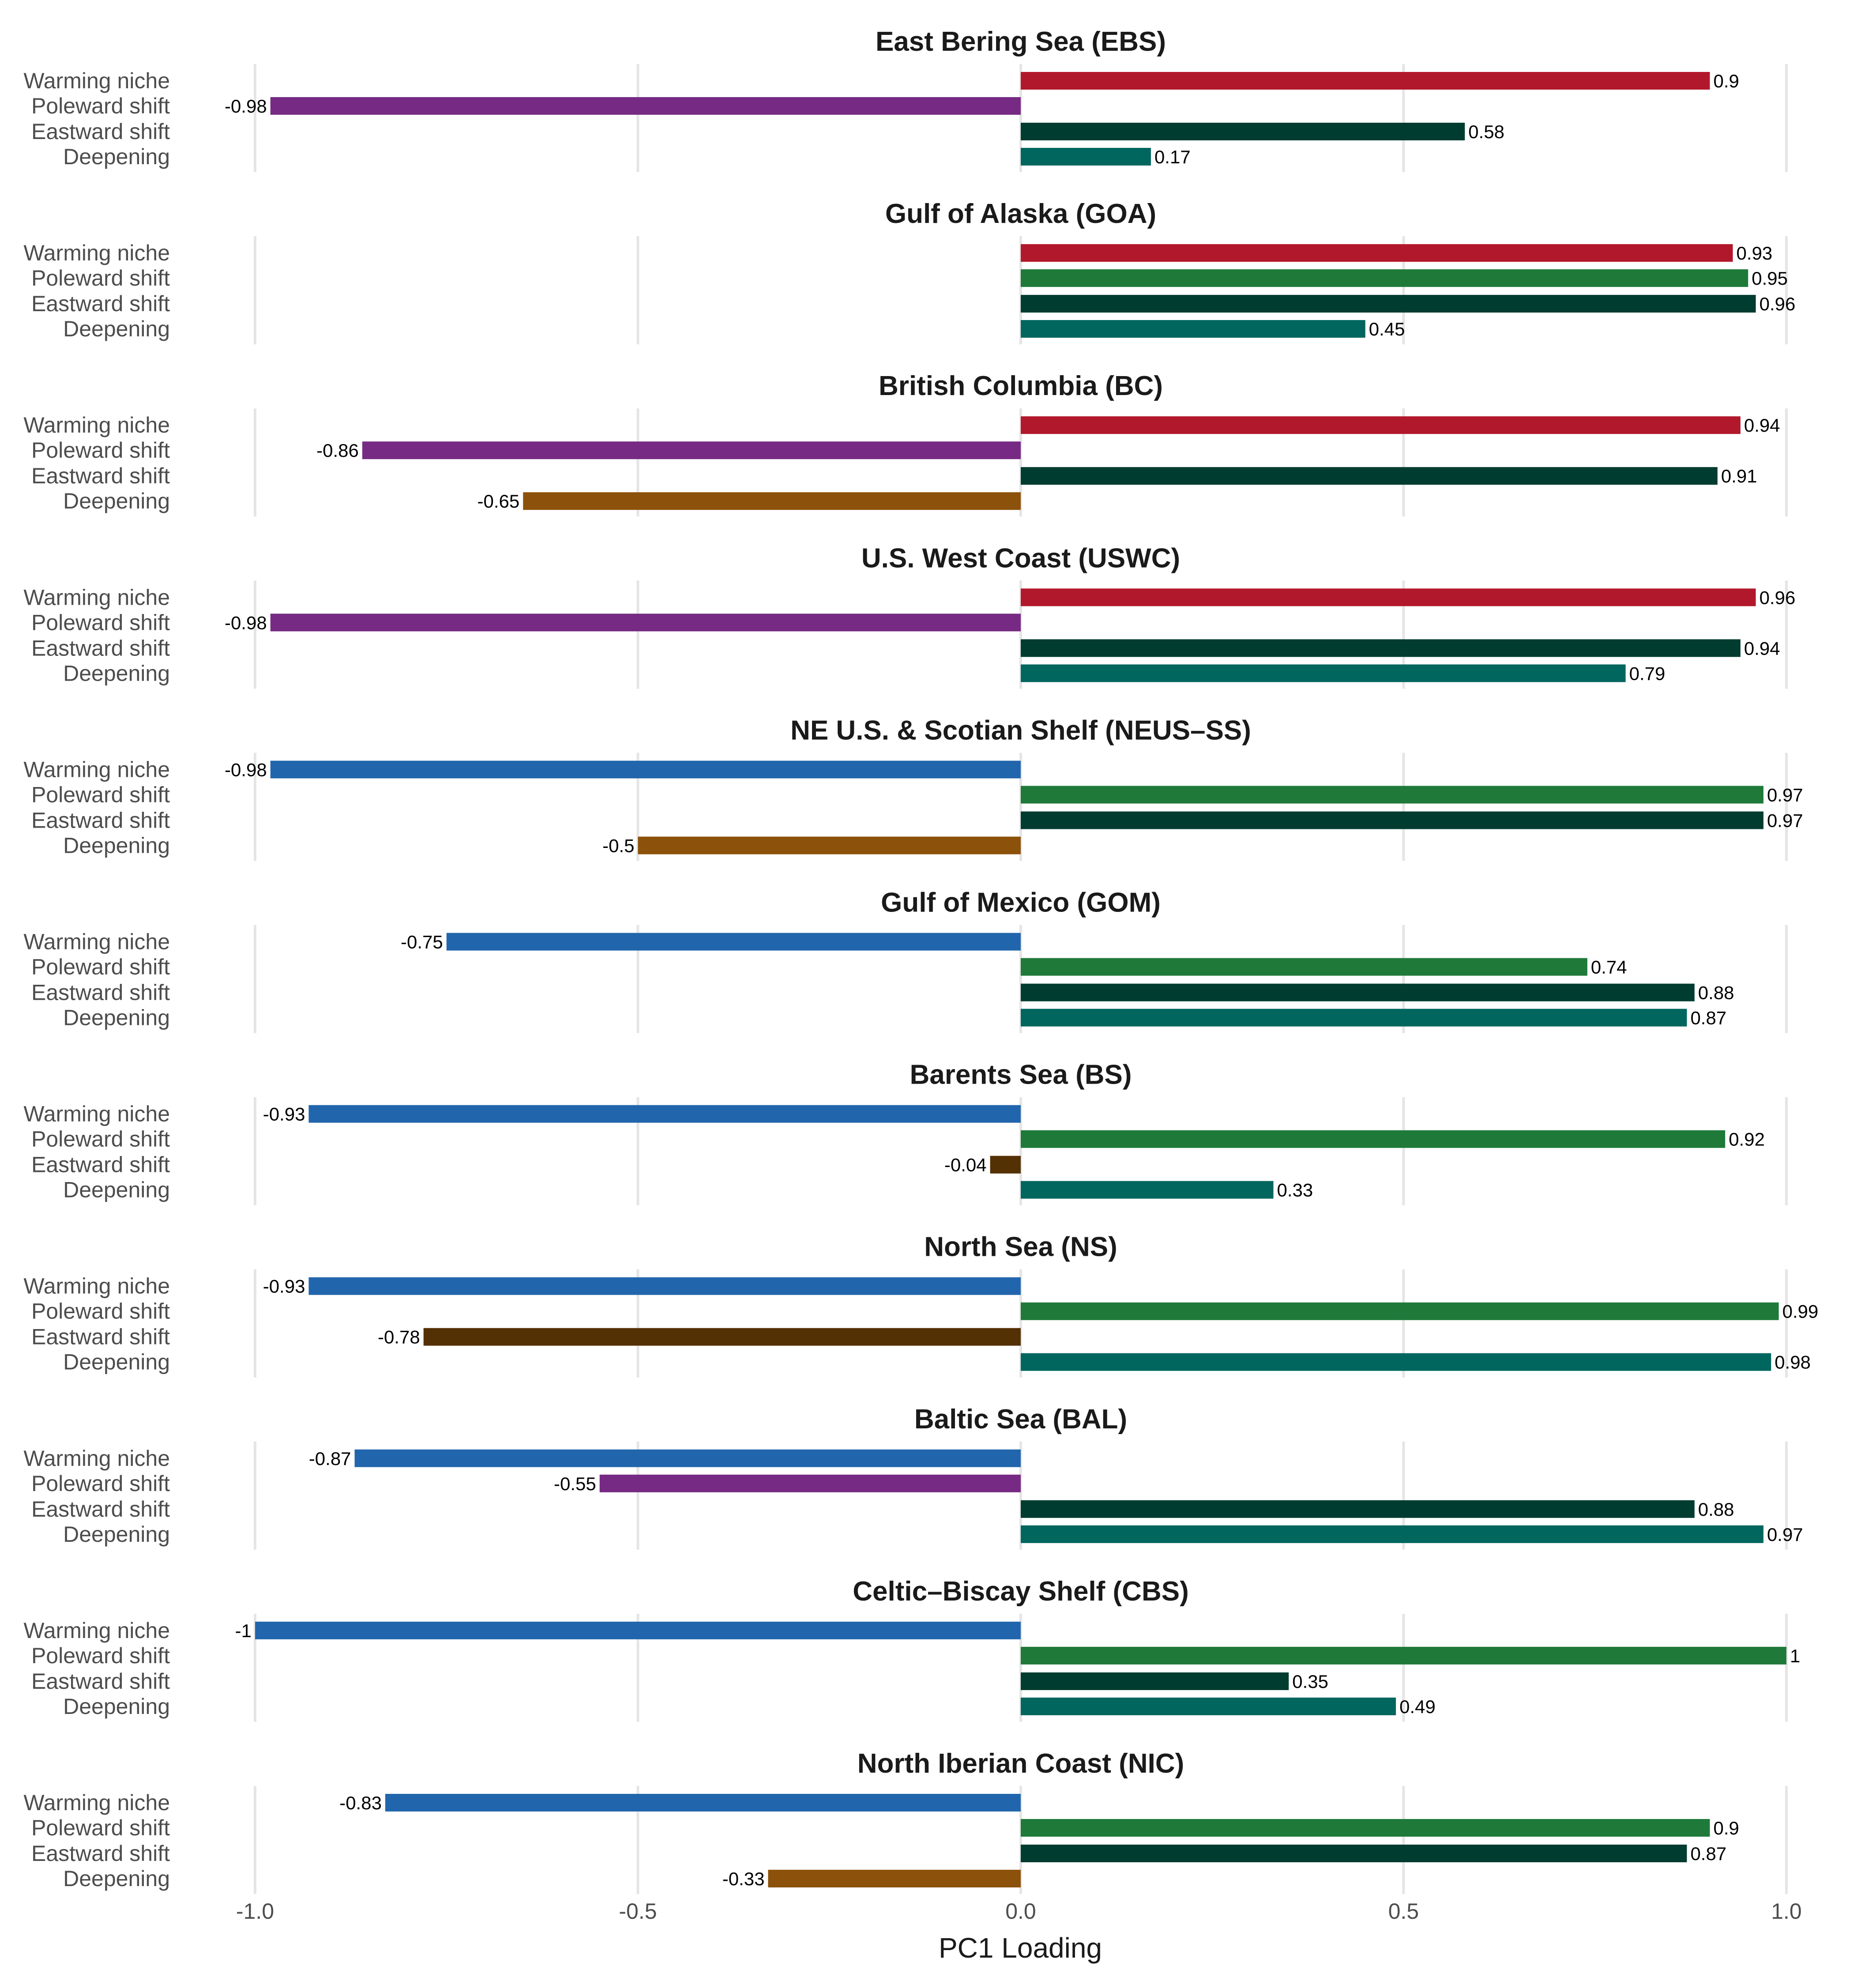 The height and width of the screenshot is (1981, 1876). What do you see at coordinates (1020, 558) in the screenshot?
I see `panel-title: U.S. West Coast (USWC)` at bounding box center [1020, 558].